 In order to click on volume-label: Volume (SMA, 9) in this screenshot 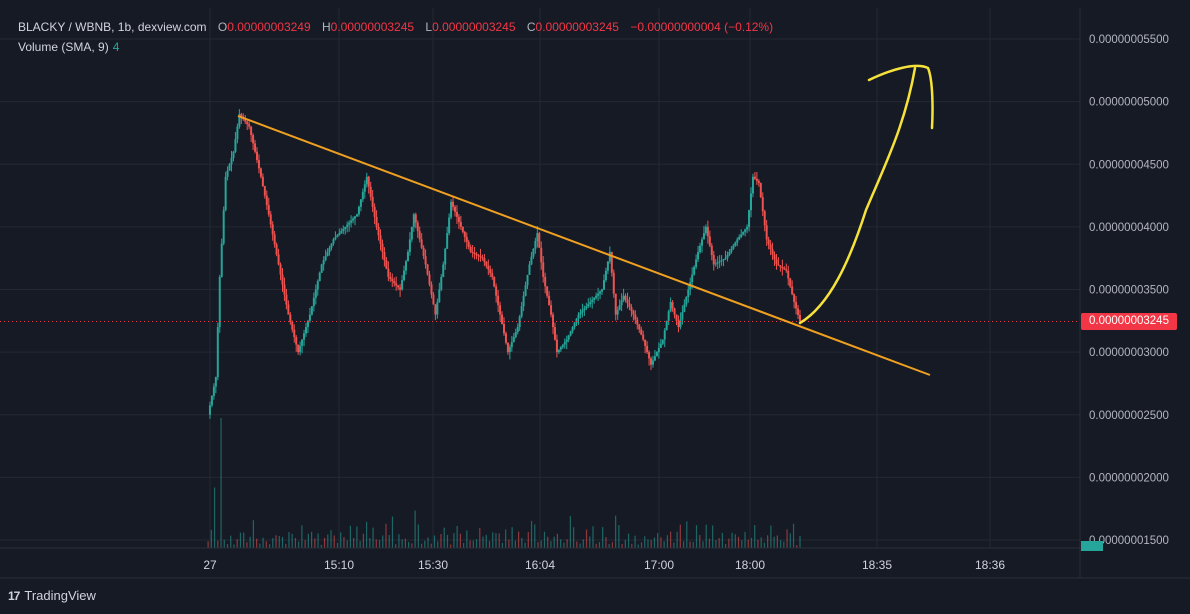, I will do `click(63, 47)`.